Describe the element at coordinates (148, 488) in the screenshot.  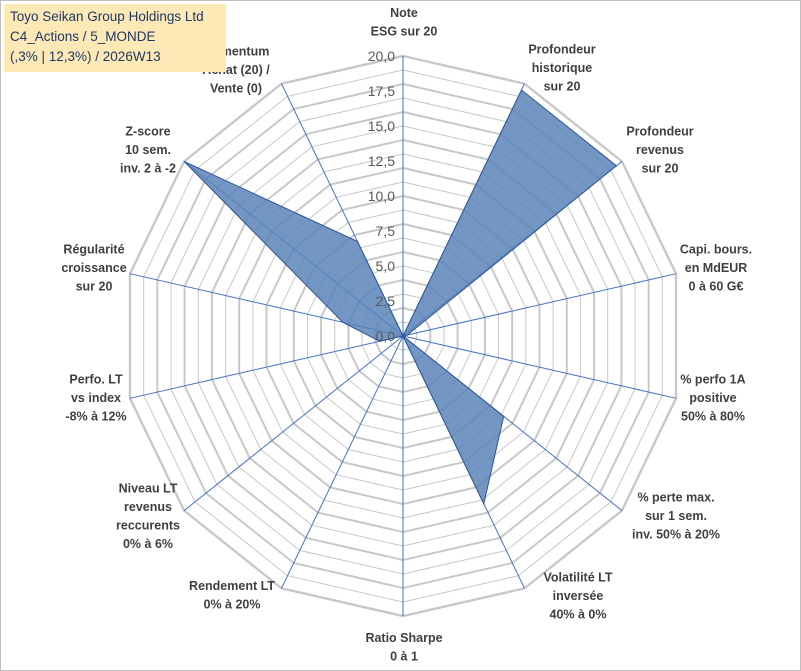
I see `axis-label-line: Niveau LT` at that location.